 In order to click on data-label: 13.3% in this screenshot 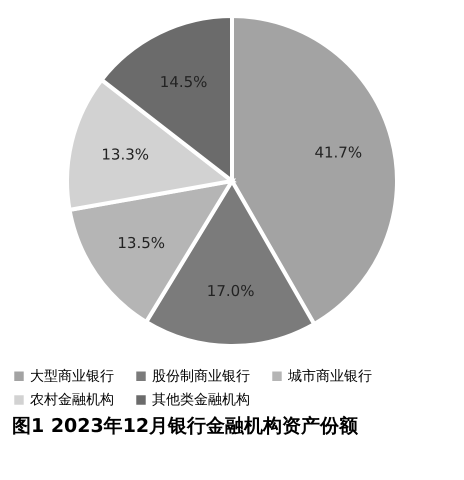, I will do `click(125, 155)`.